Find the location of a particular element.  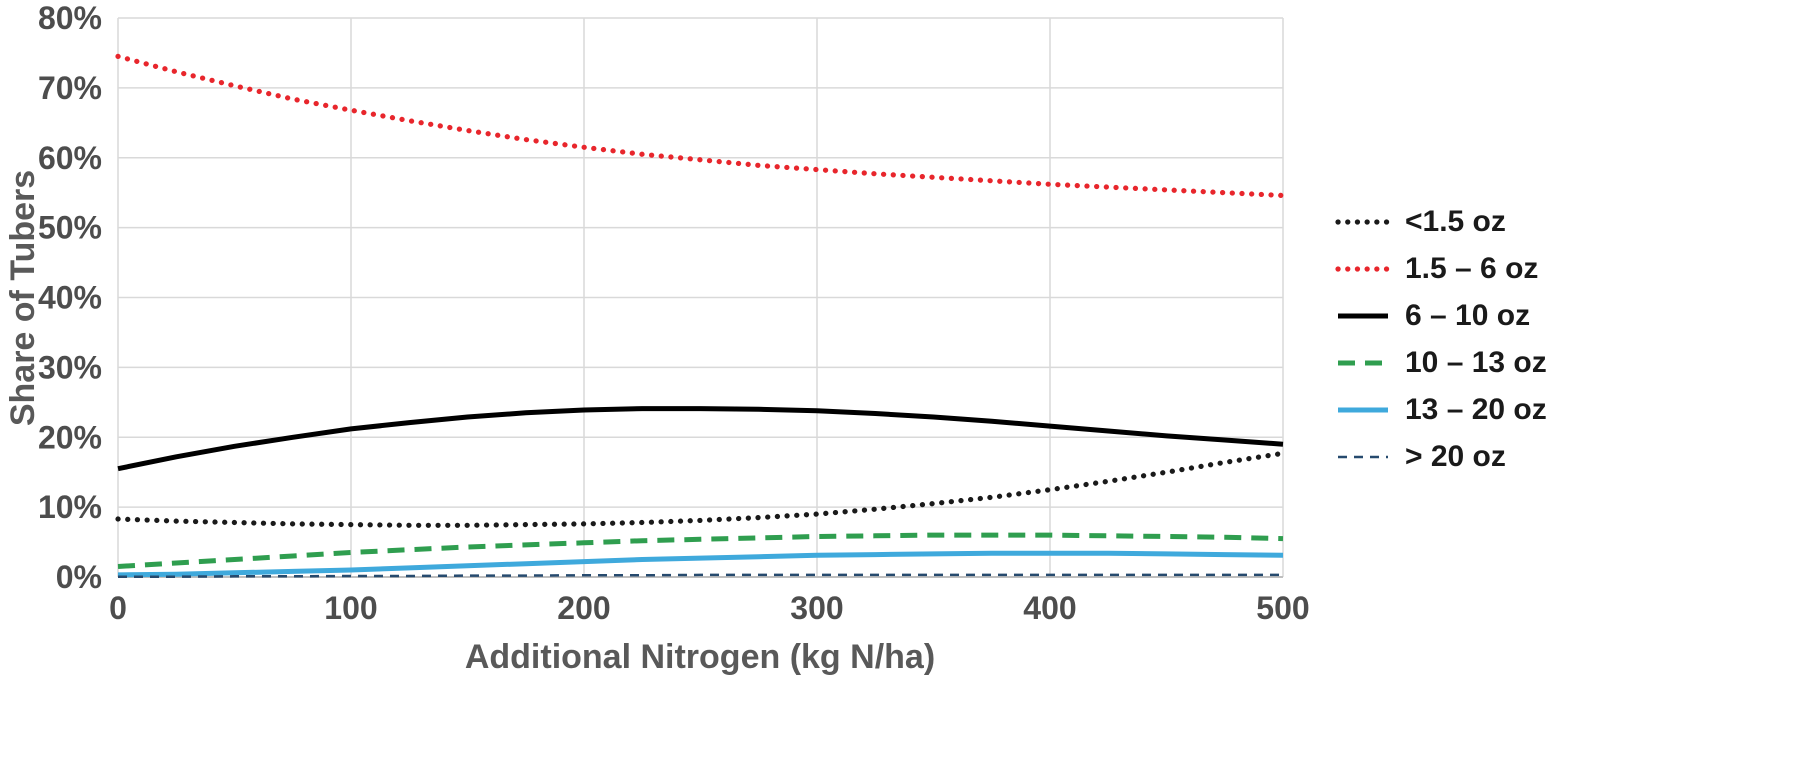

legend-item: <1.5 oz is located at coordinates (1465, 221).